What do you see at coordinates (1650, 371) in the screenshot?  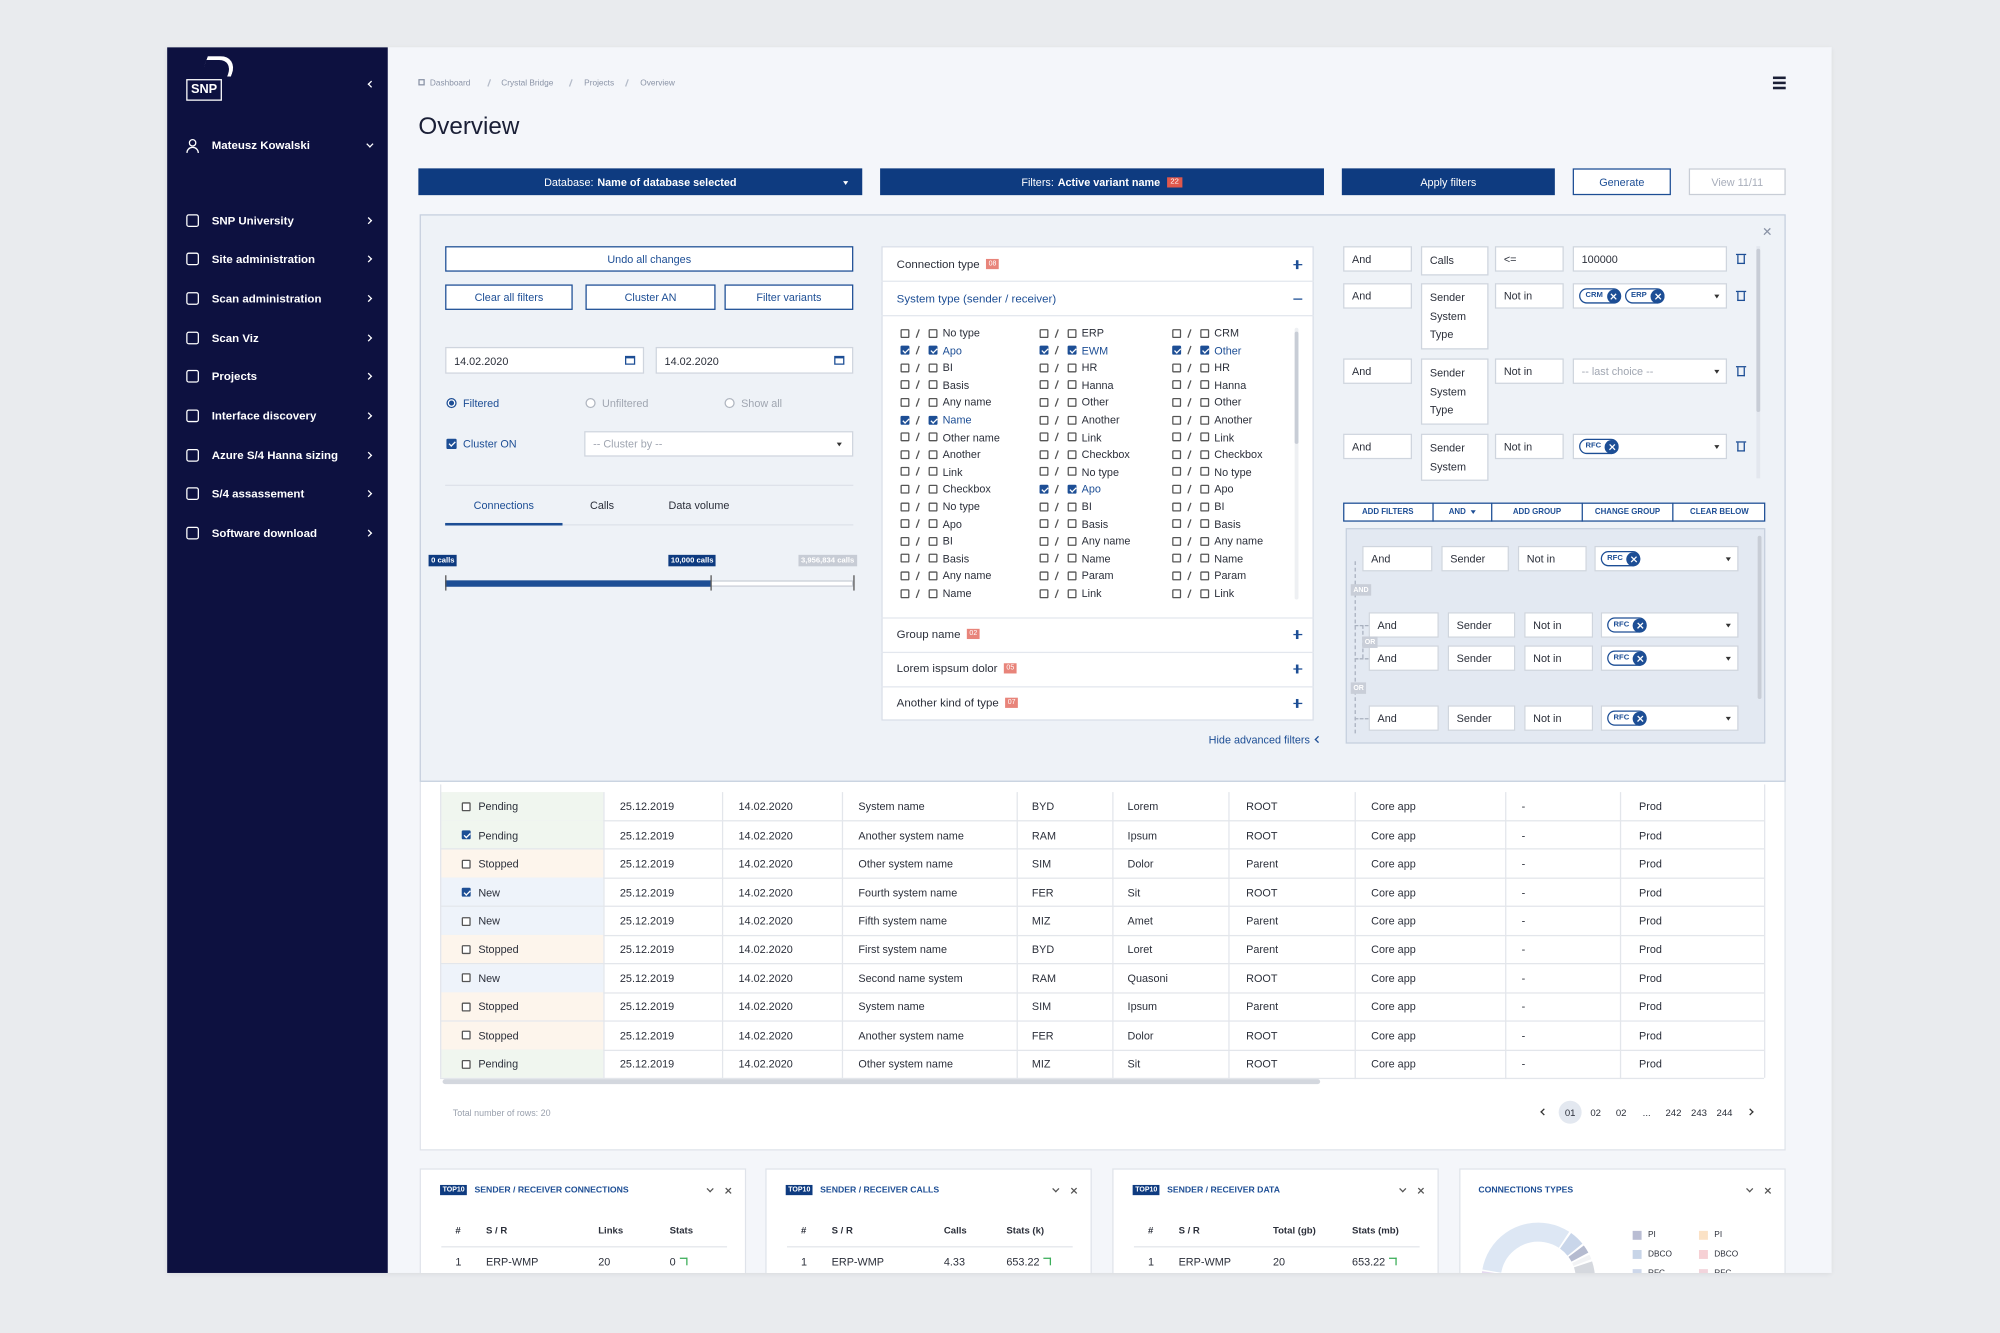 I see `rule-value: -- last choice --` at bounding box center [1650, 371].